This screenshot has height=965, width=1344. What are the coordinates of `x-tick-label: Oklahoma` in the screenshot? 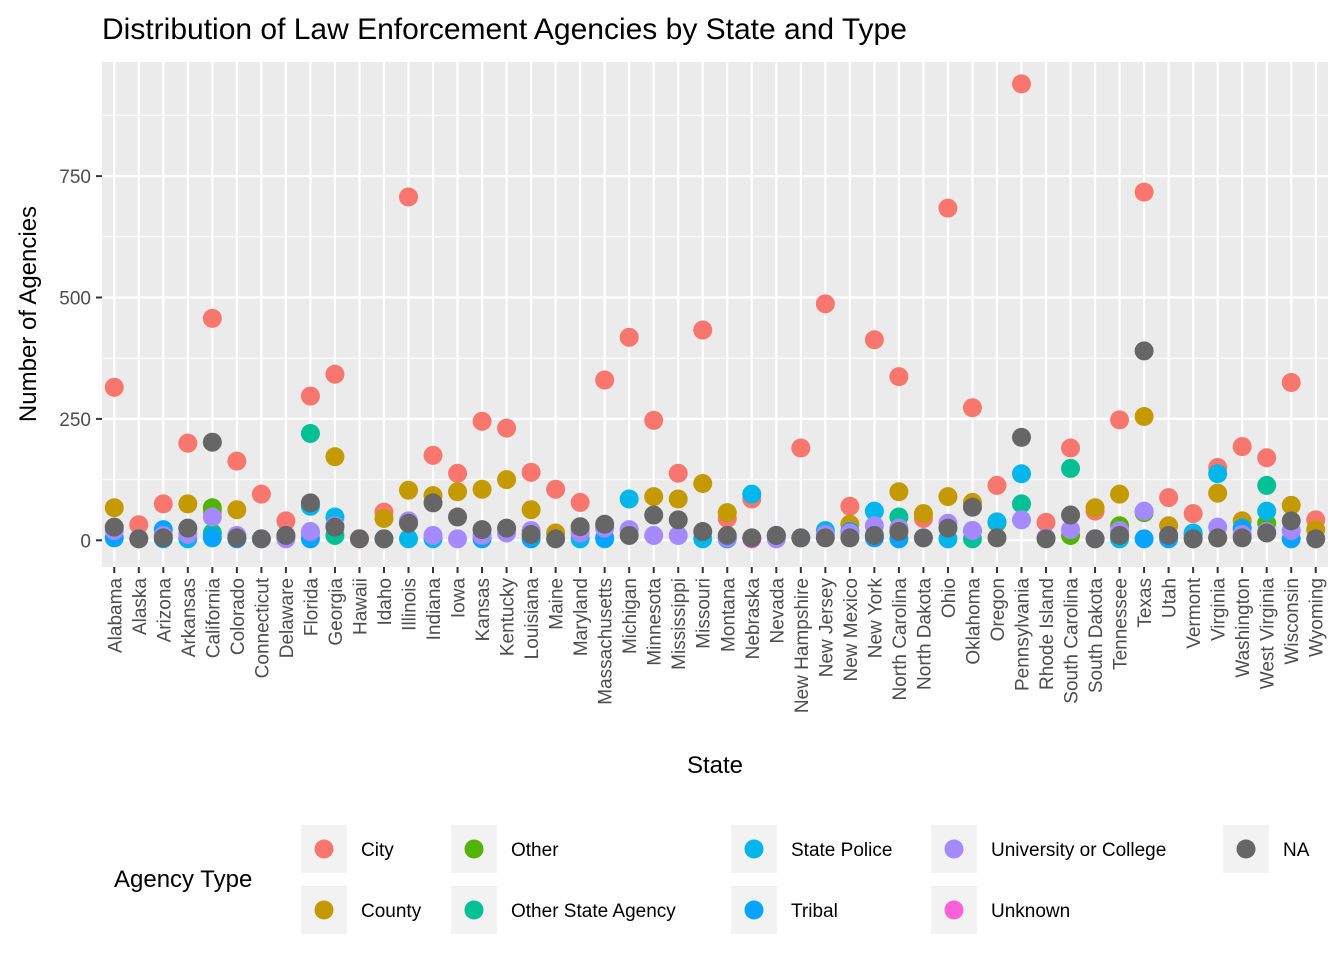 It's located at (973, 621).